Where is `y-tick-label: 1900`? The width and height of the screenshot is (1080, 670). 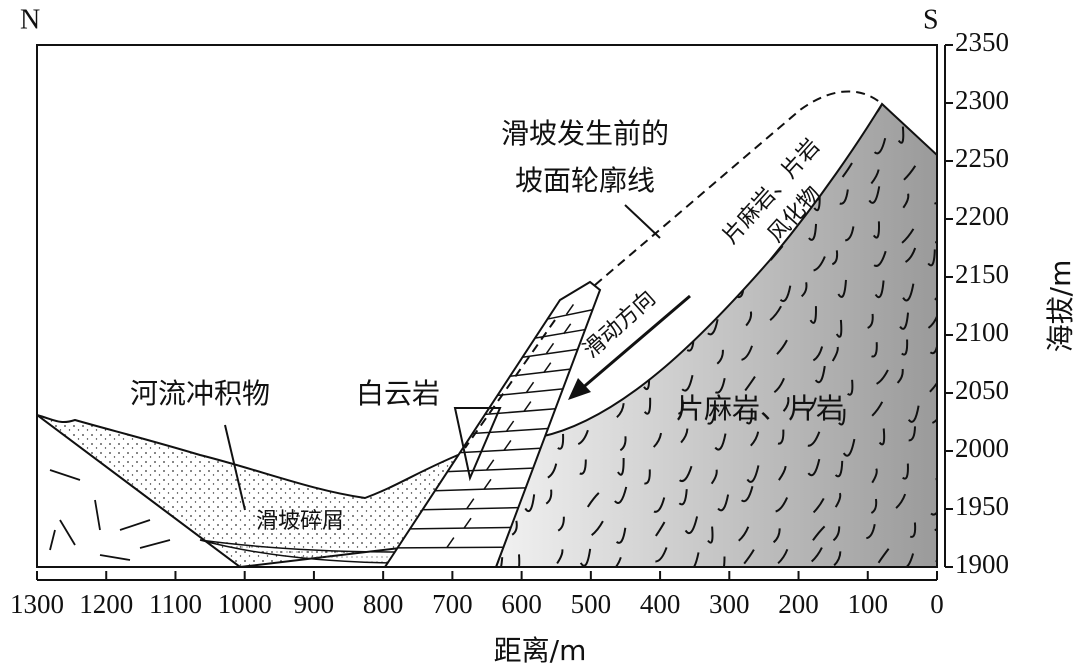
y-tick-label: 1900 is located at coordinates (982, 564).